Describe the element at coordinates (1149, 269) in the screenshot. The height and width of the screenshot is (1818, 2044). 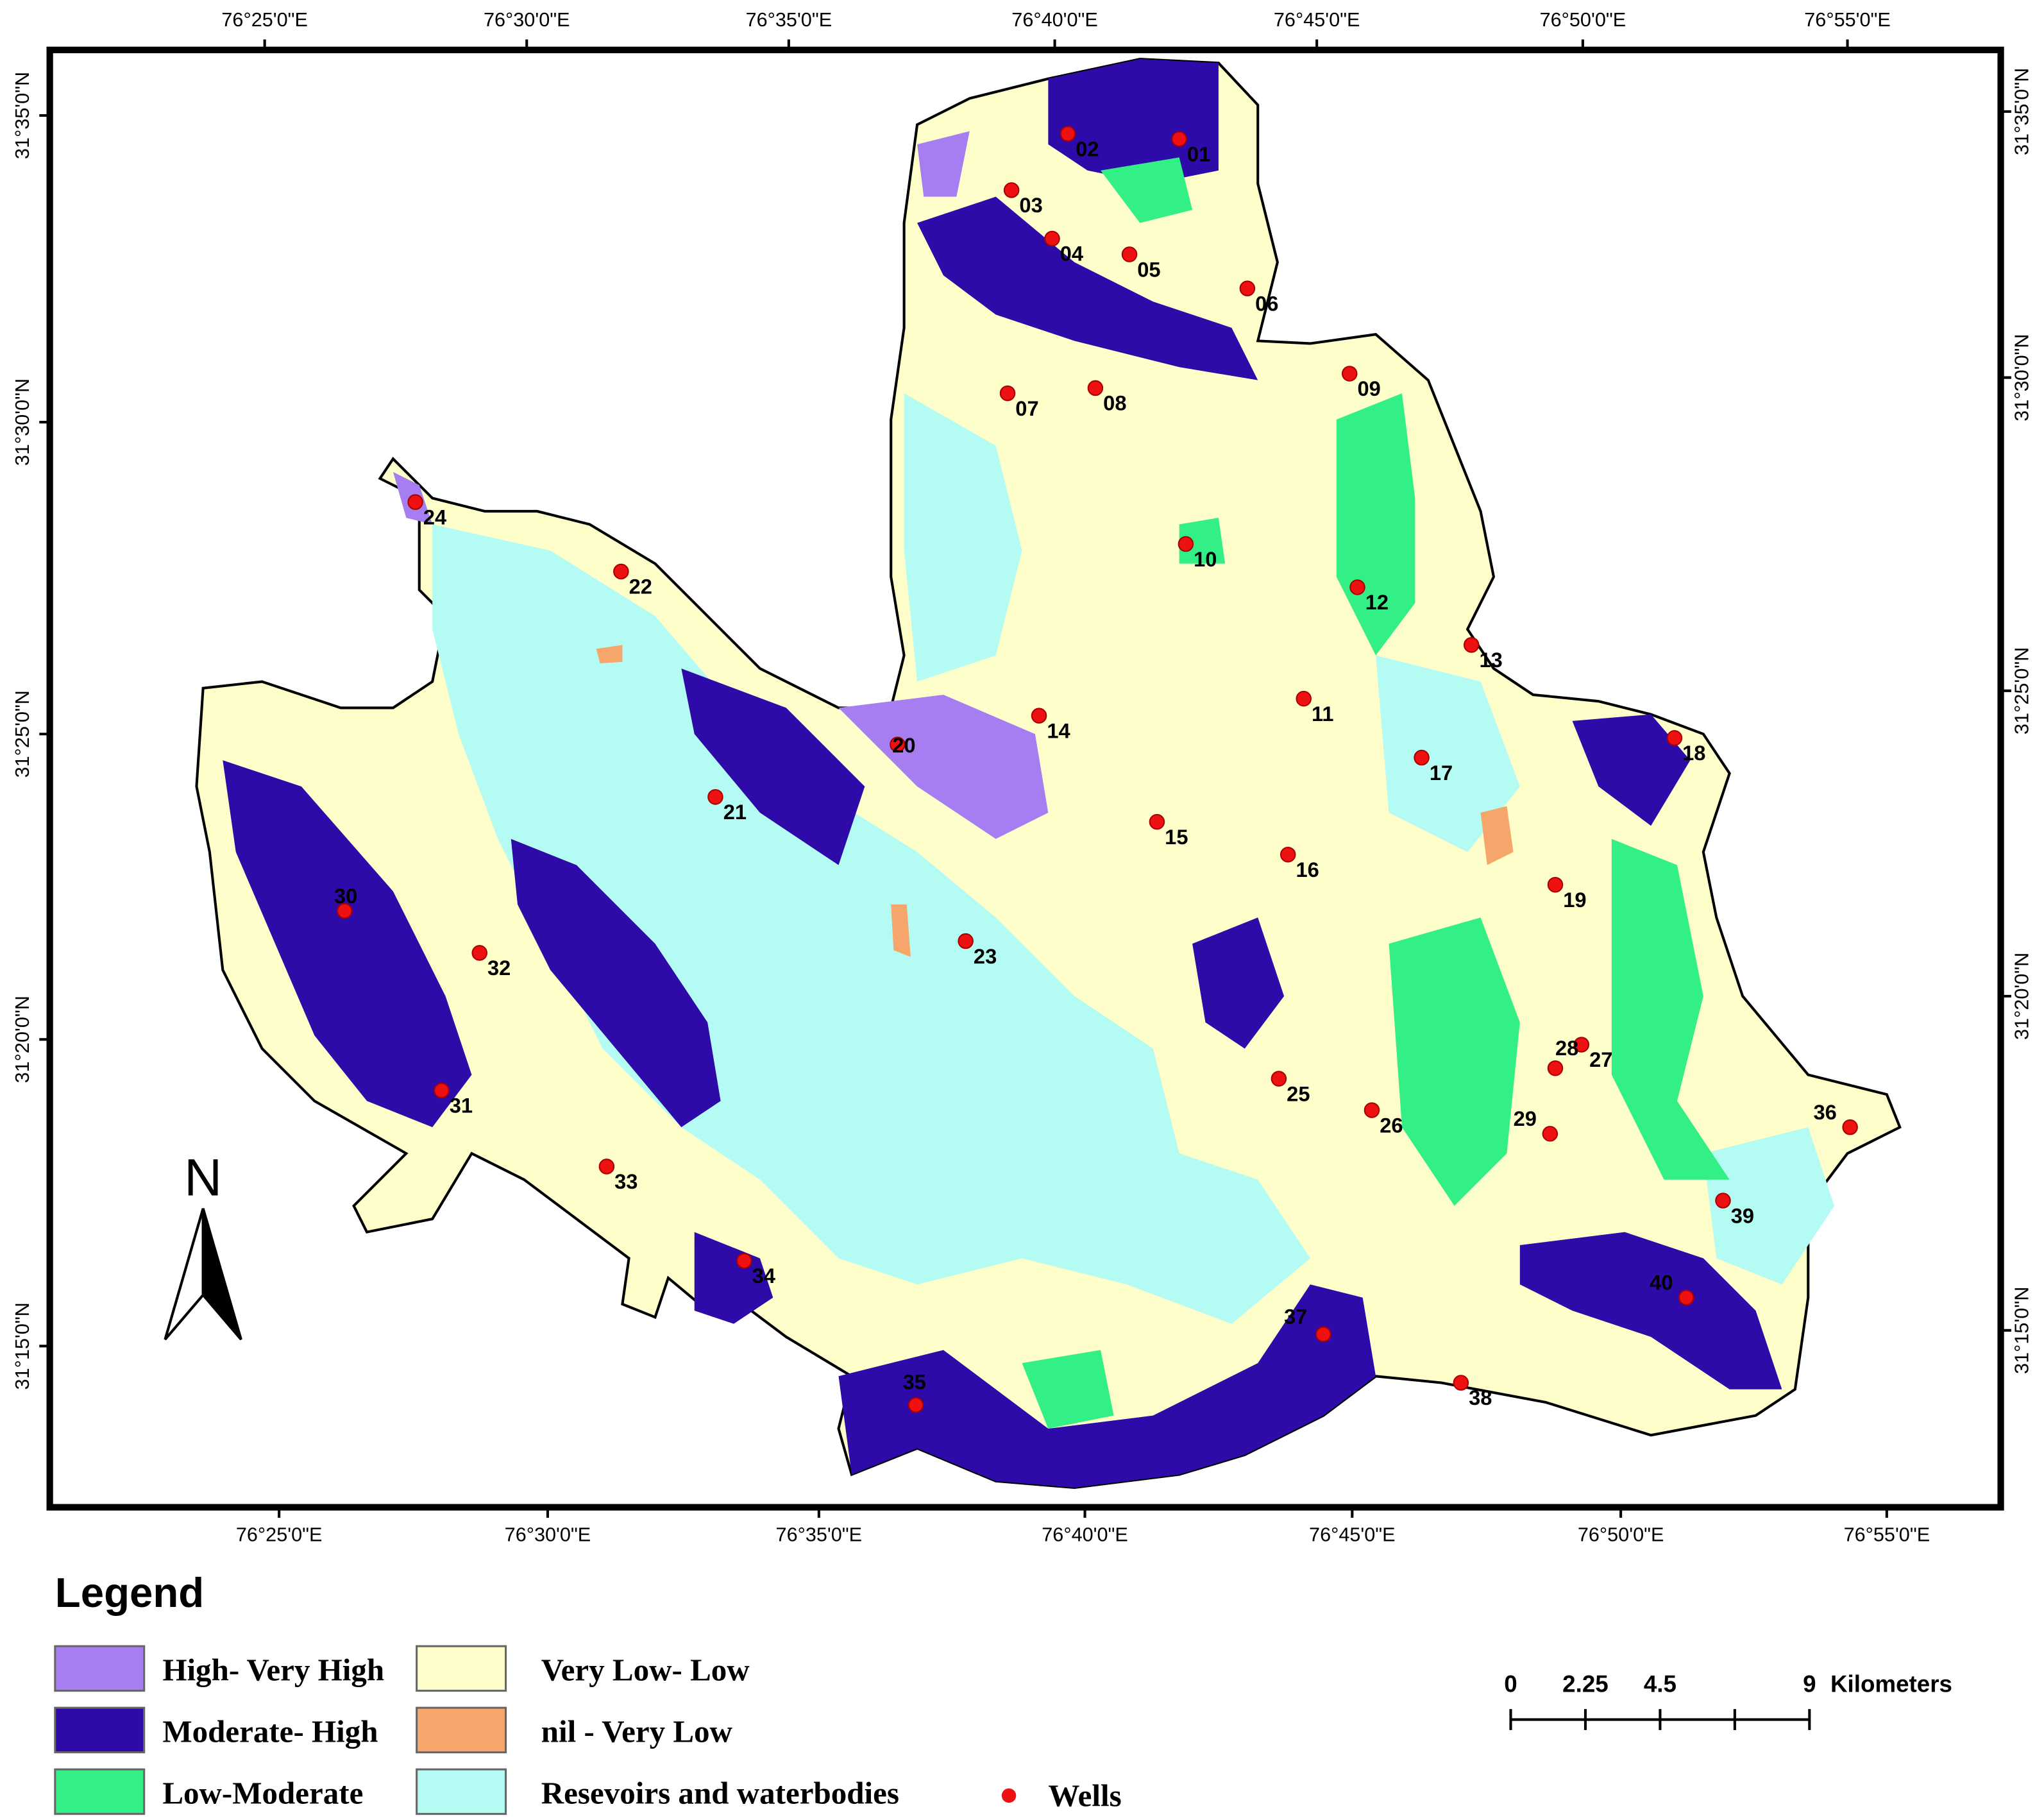
I see `well-label: 05` at that location.